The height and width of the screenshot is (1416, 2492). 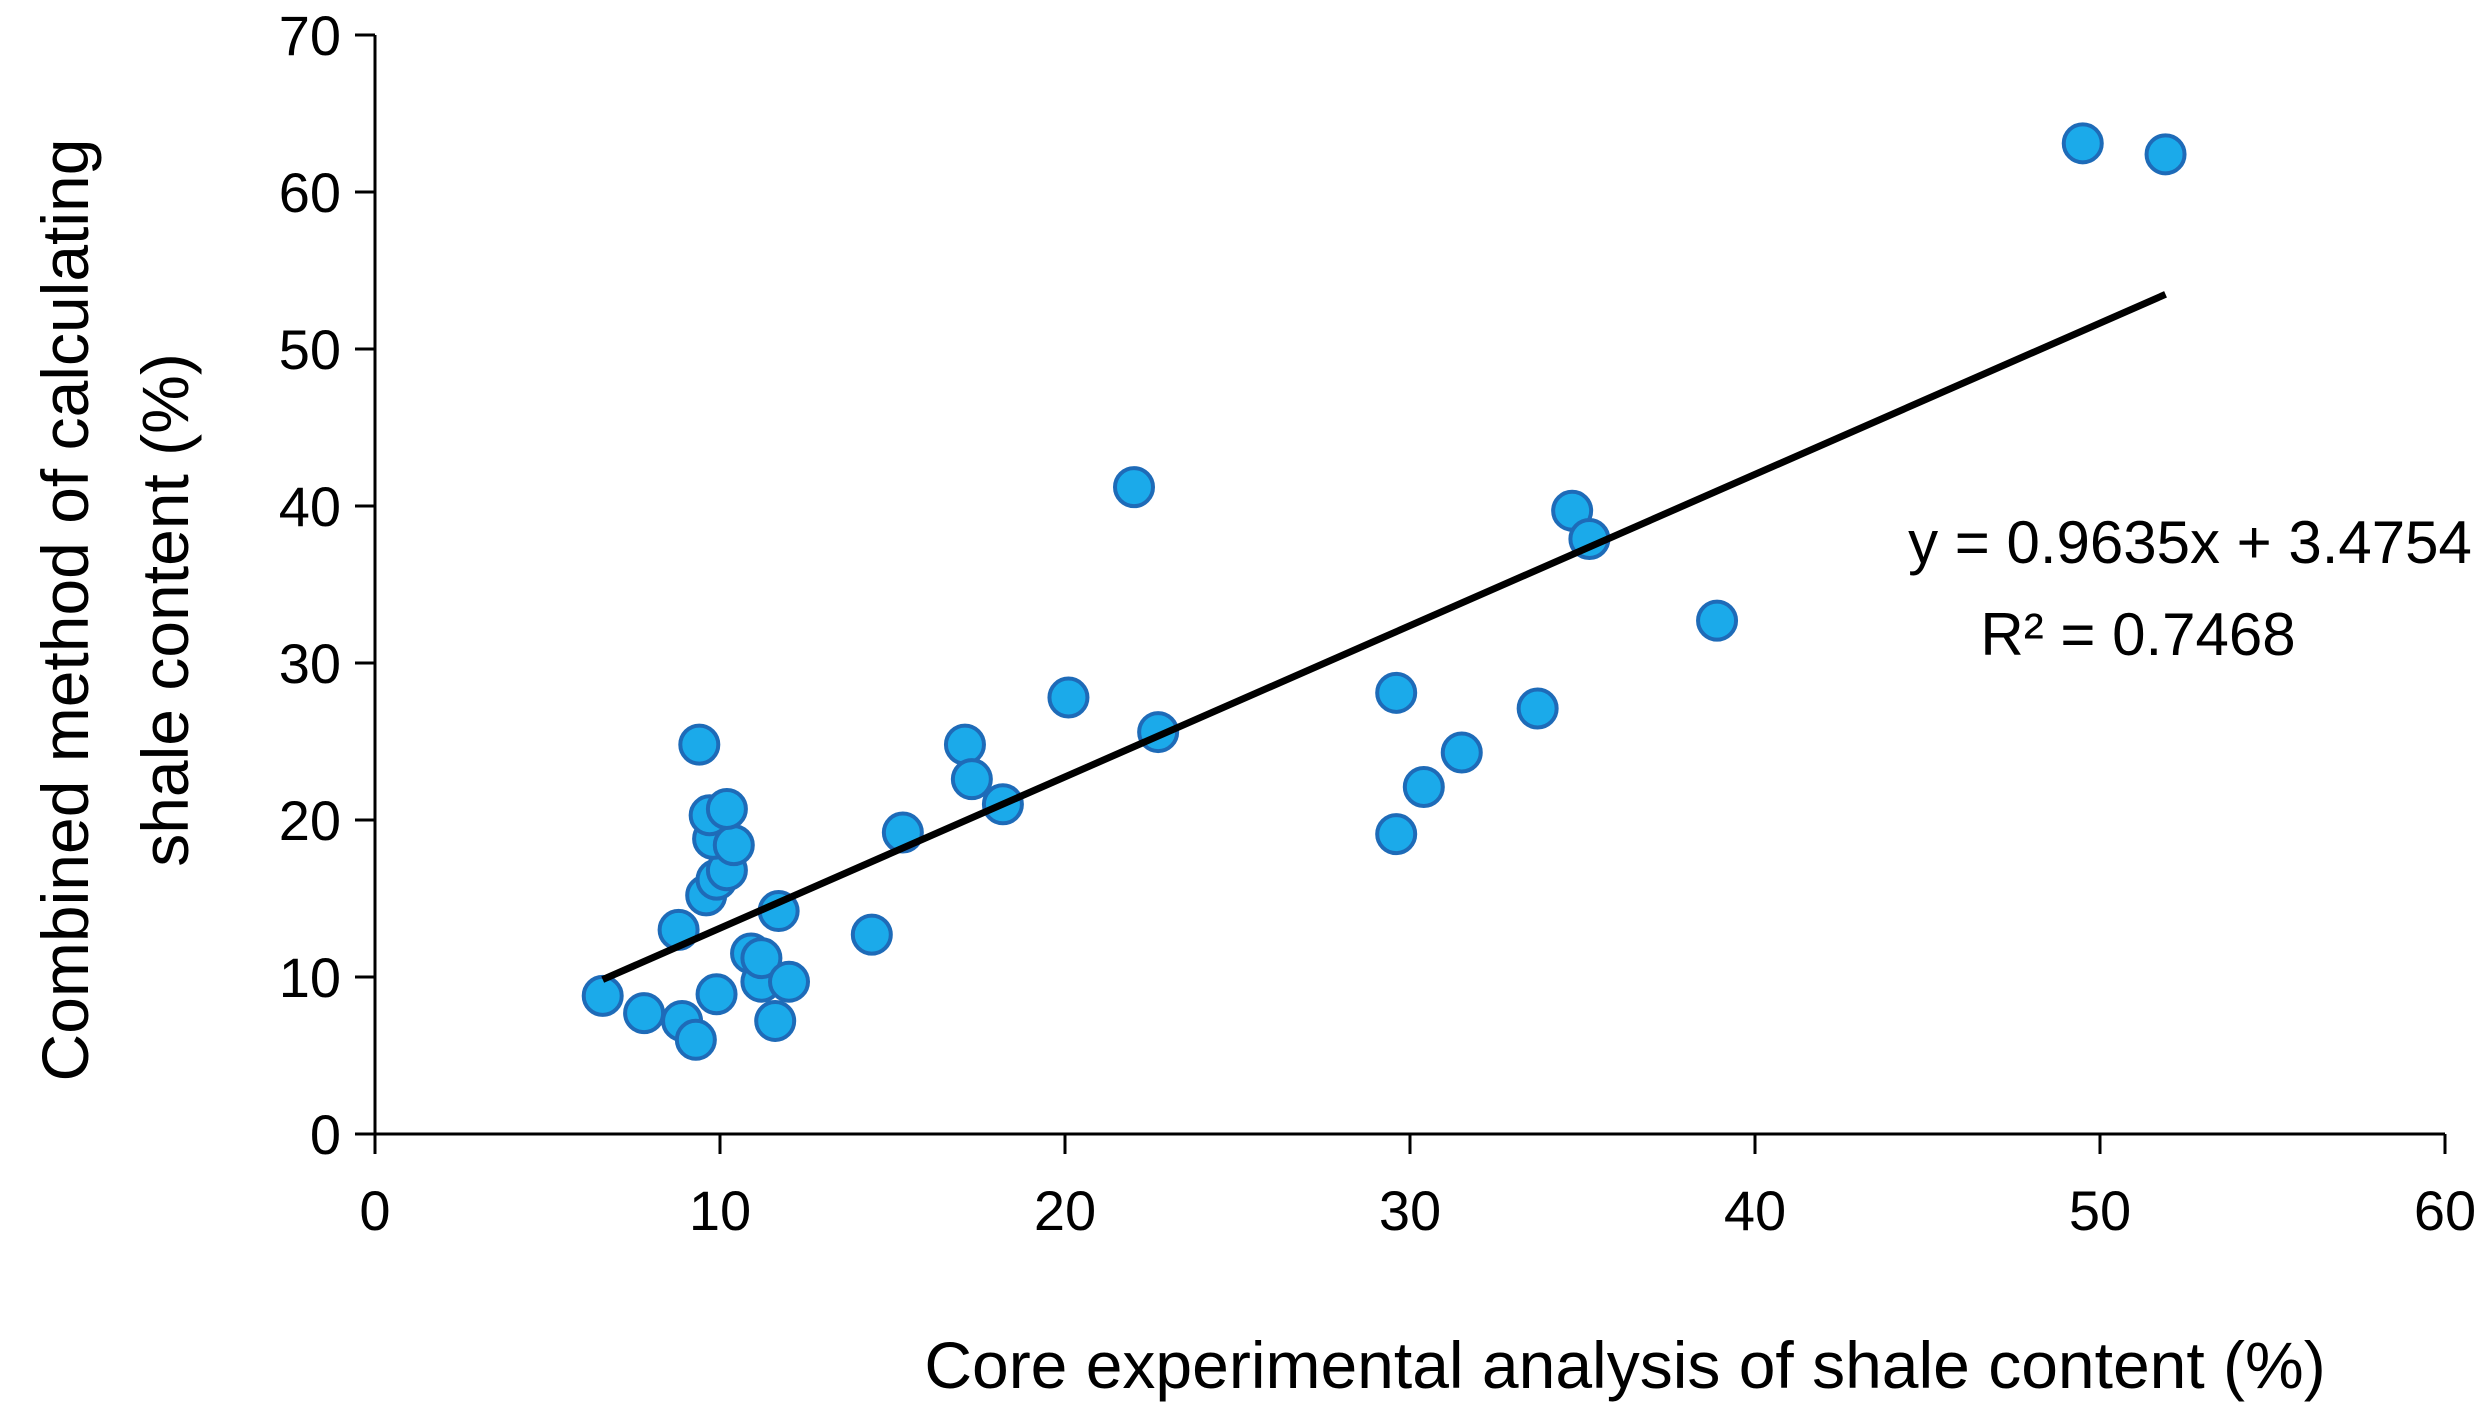 I want to click on y-tick-label: 0, so click(x=325, y=1134).